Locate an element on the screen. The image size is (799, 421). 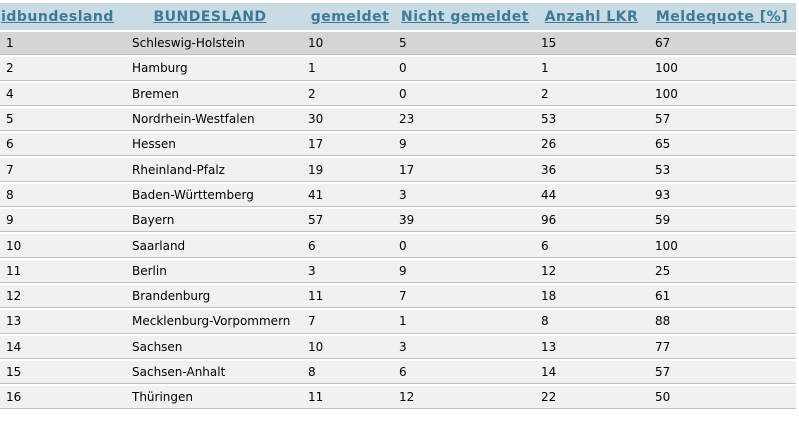
cell-anzahl-lkr: 2 is located at coordinates (545, 93).